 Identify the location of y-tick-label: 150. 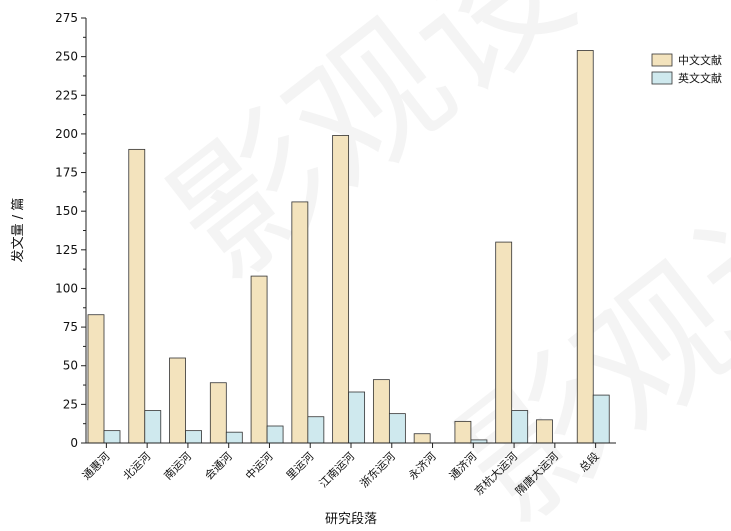
(66, 211).